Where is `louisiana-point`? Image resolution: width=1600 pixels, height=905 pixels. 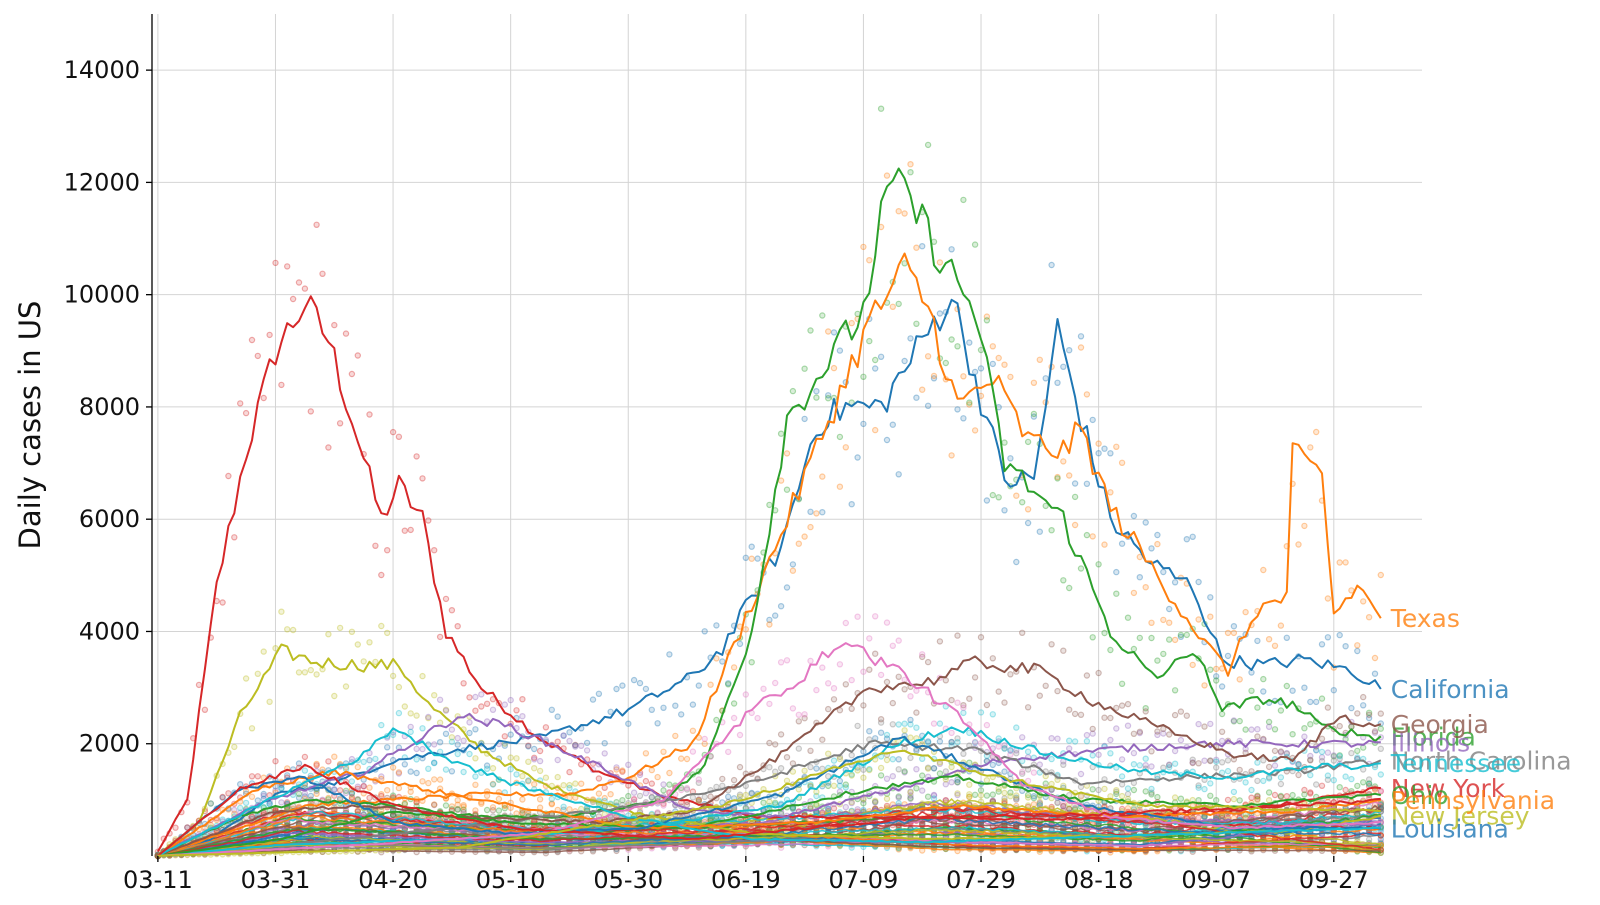
louisiana-point is located at coordinates (728, 796).